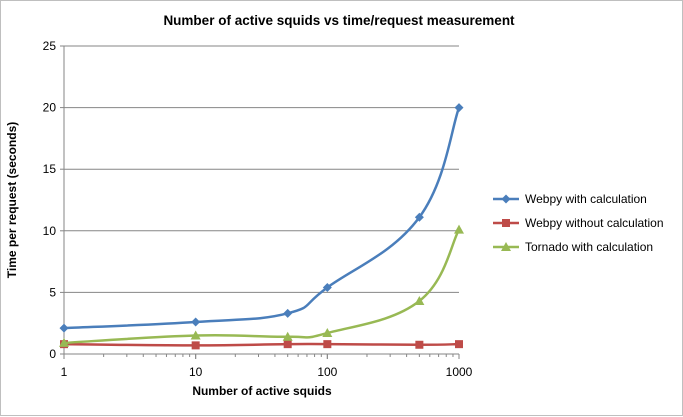  Describe the element at coordinates (12, 200) in the screenshot. I see `y-axis-title: Time per request (seconds)` at that location.